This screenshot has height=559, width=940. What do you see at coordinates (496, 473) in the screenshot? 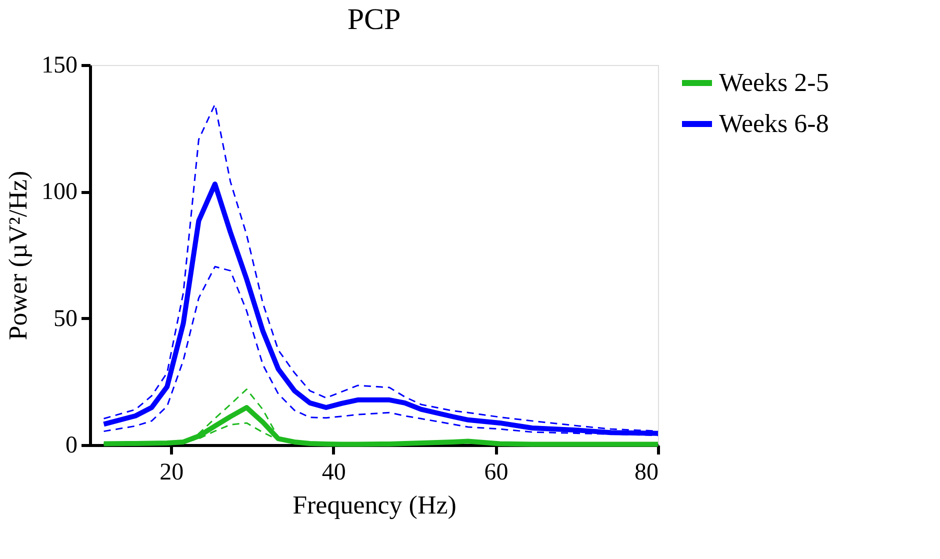
I see `x-tick-label: 60` at bounding box center [496, 473].